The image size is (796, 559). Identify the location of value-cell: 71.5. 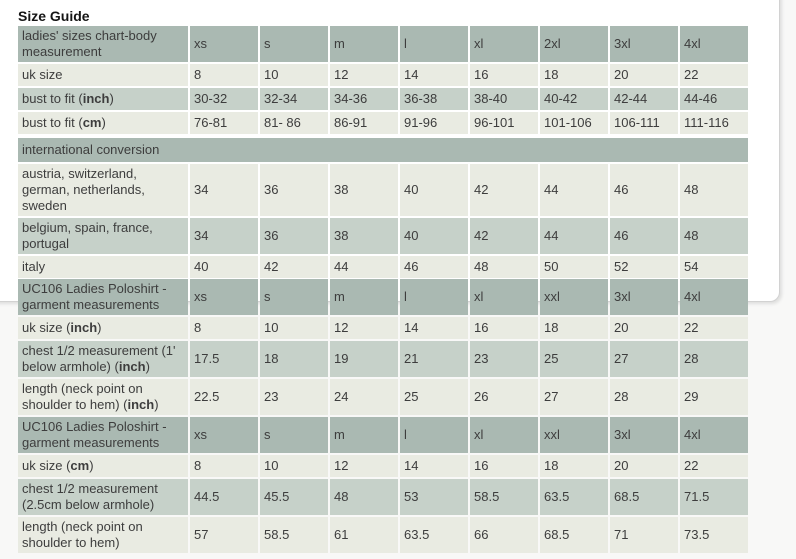
(714, 497).